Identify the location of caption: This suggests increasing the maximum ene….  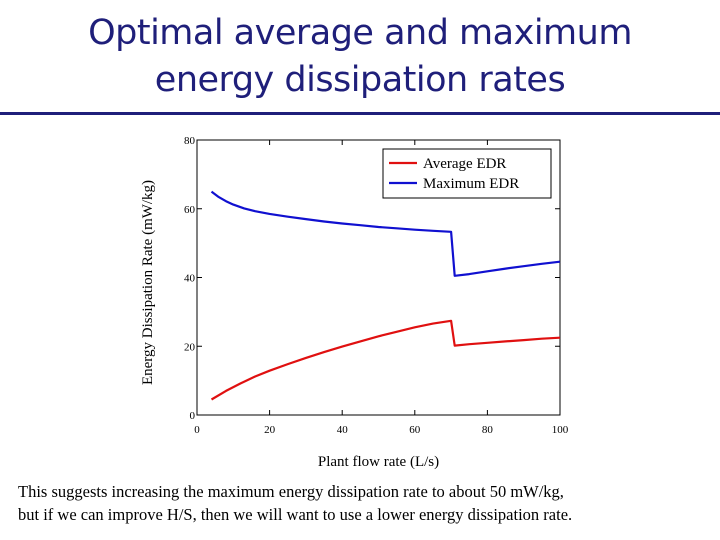
(363, 503).